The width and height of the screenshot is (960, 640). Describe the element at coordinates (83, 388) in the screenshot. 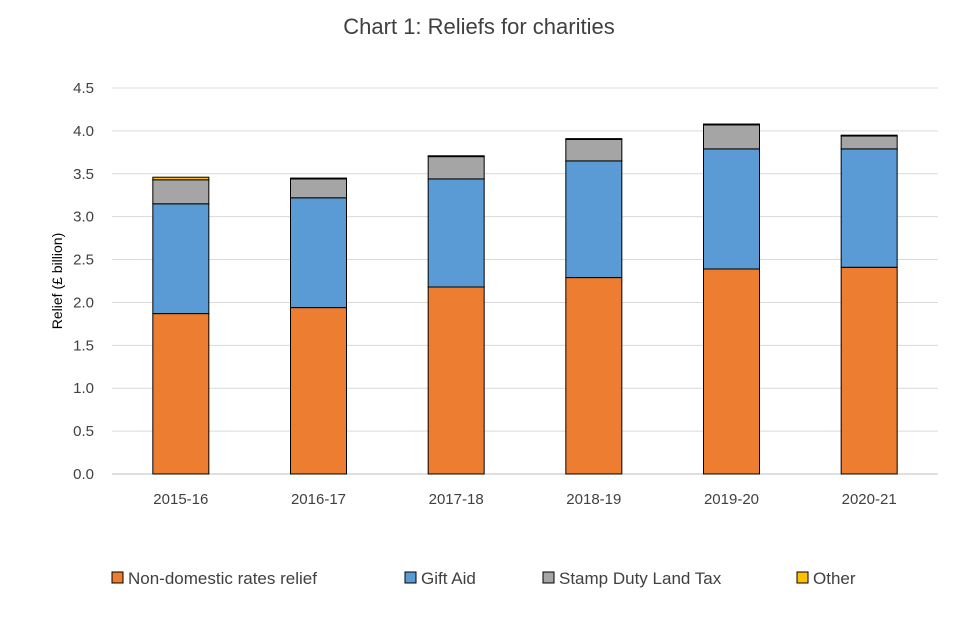

I see `y-tick-label: 1.0` at that location.